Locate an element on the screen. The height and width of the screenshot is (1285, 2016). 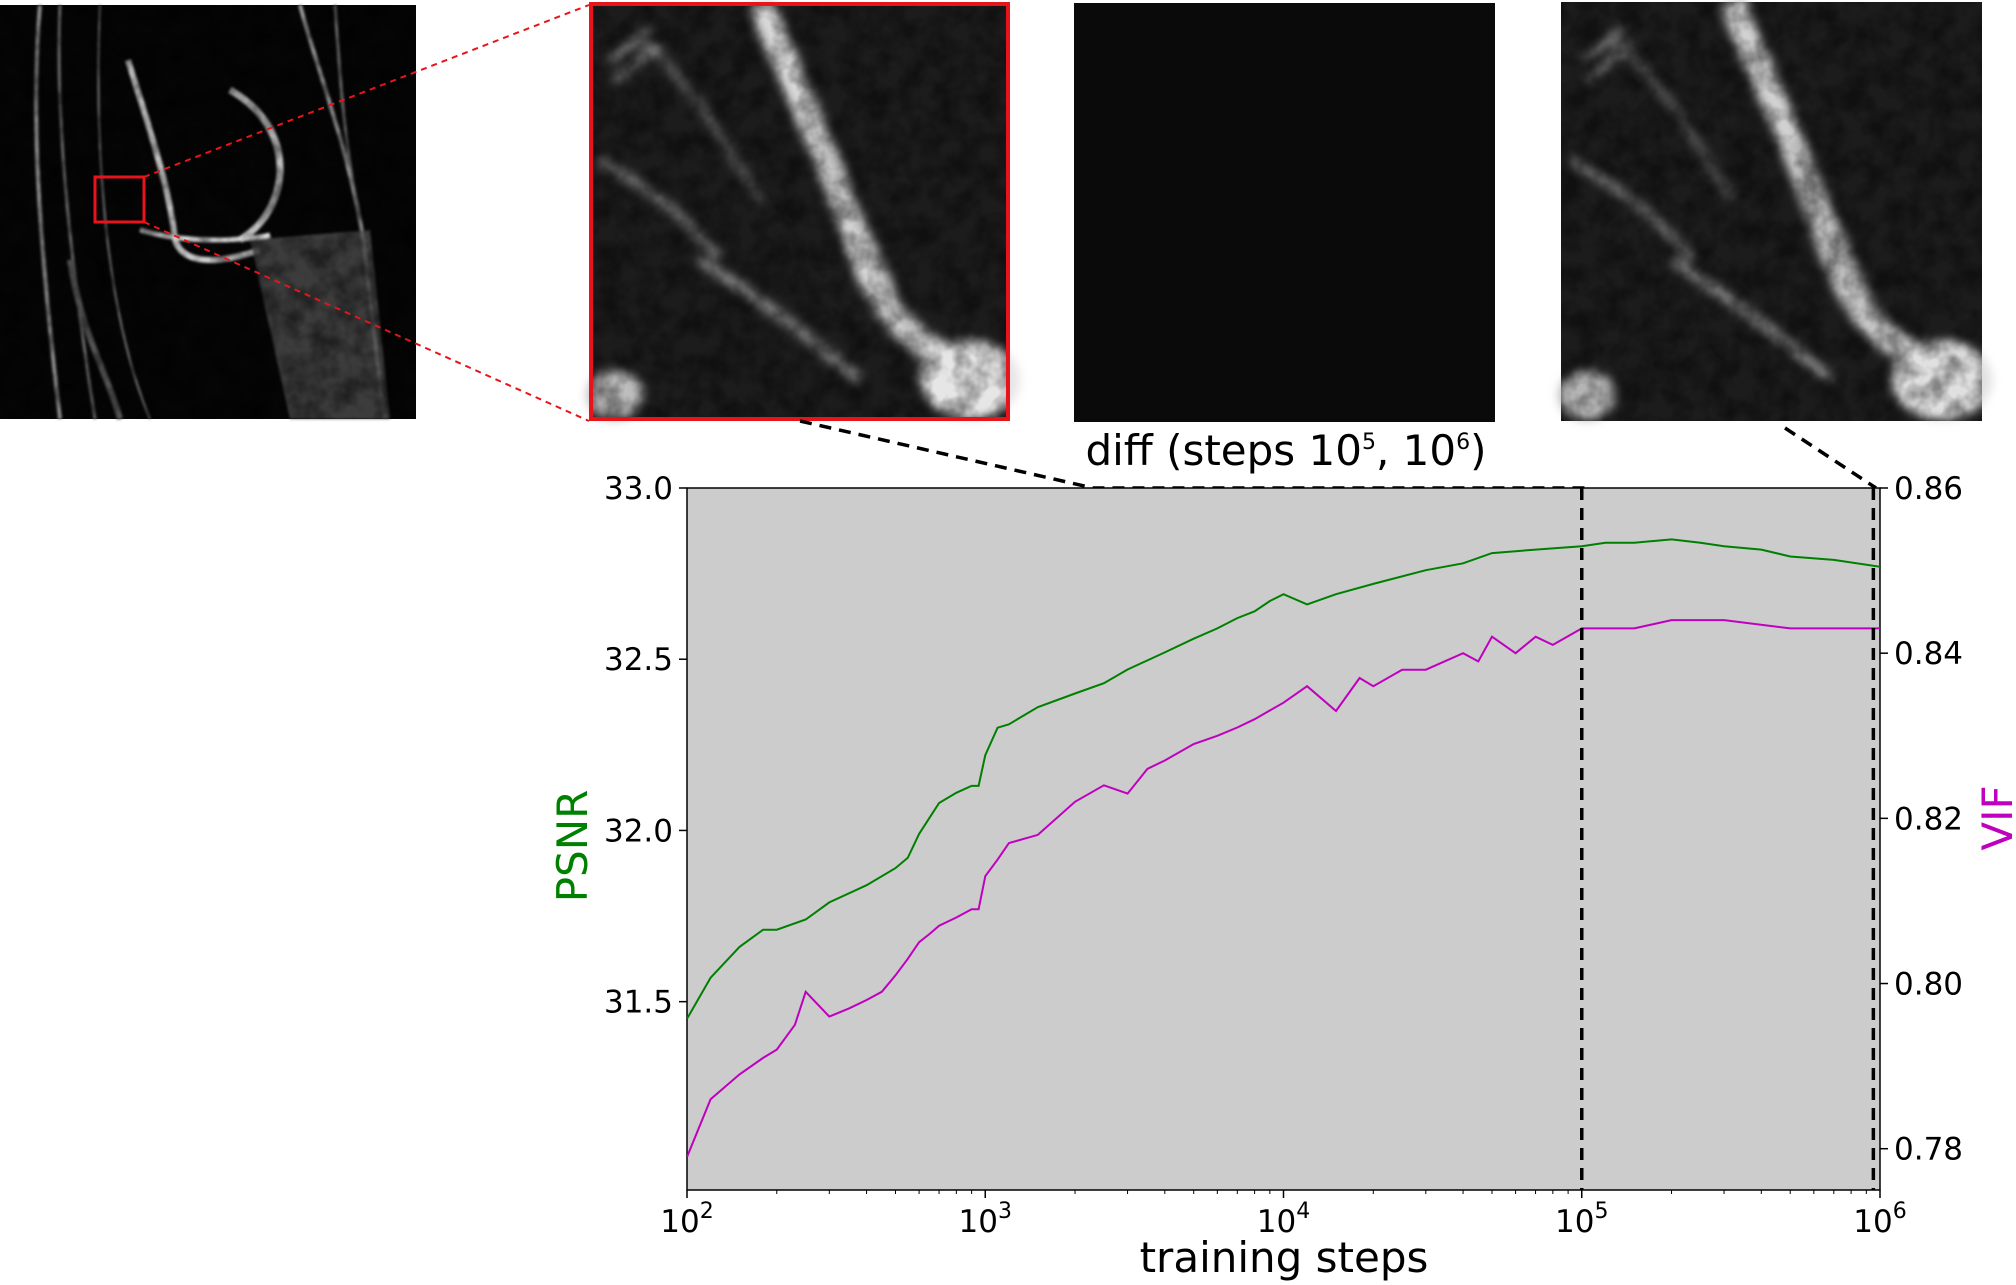
y-right-tick-label: 0.86 is located at coordinates (1928, 489).